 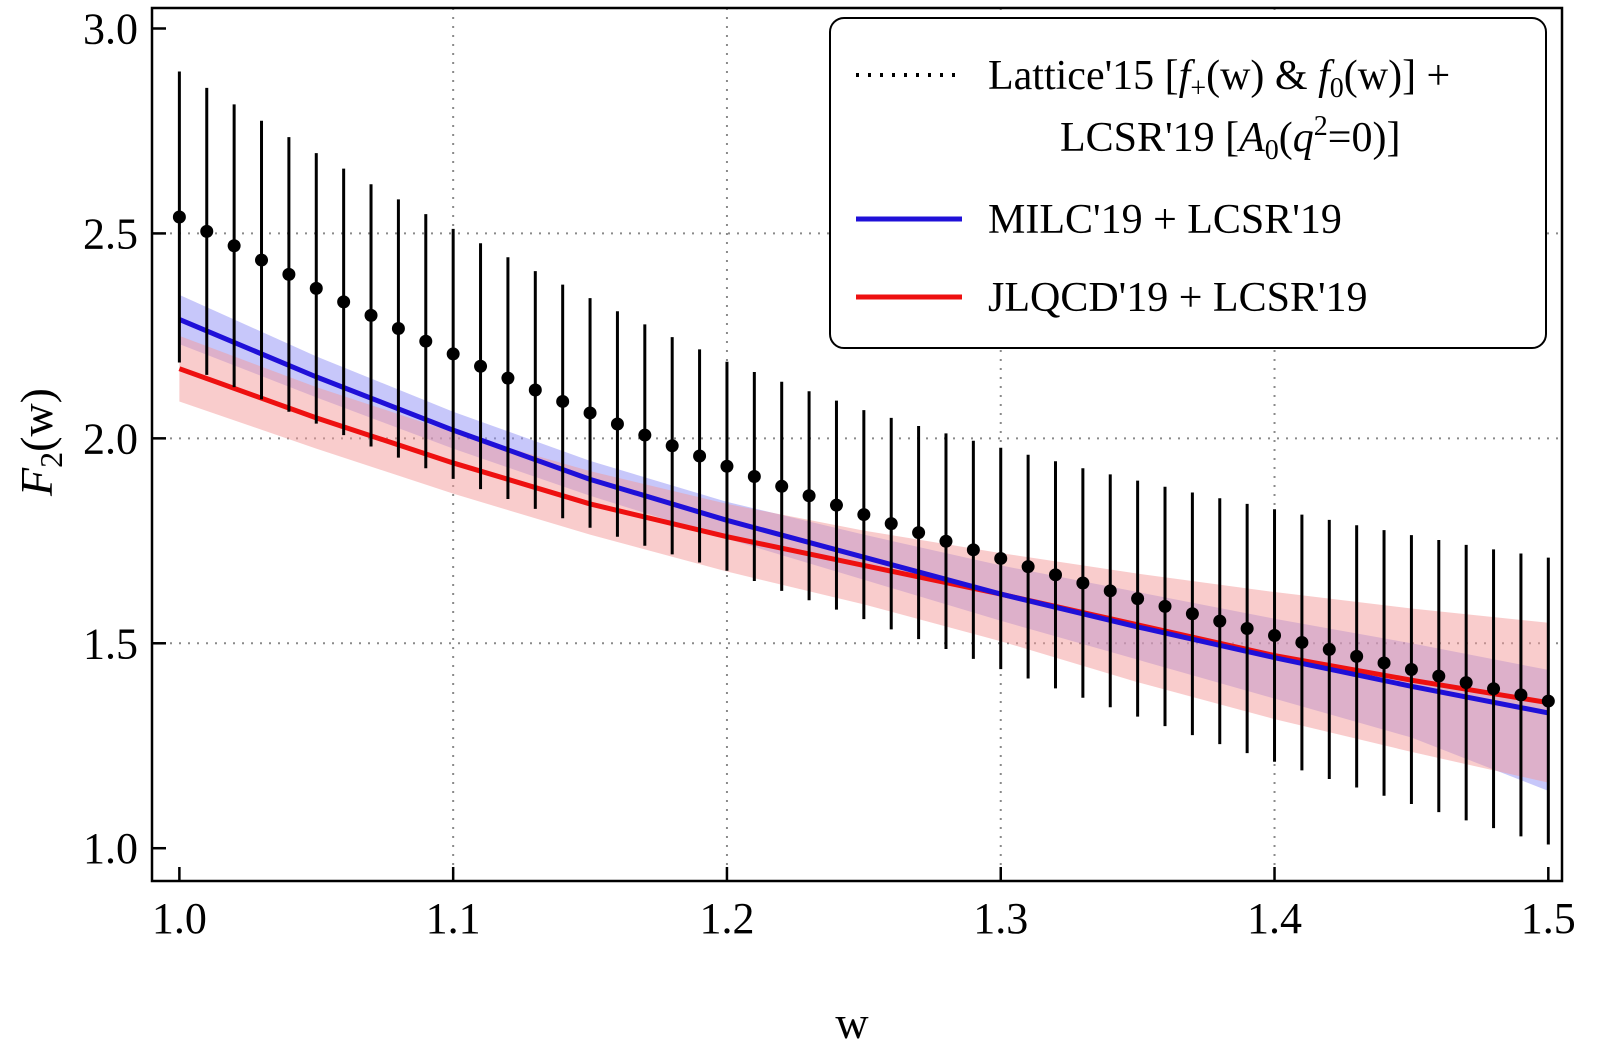 I want to click on legend-lcsr-part-5: q, so click(x=1303, y=138).